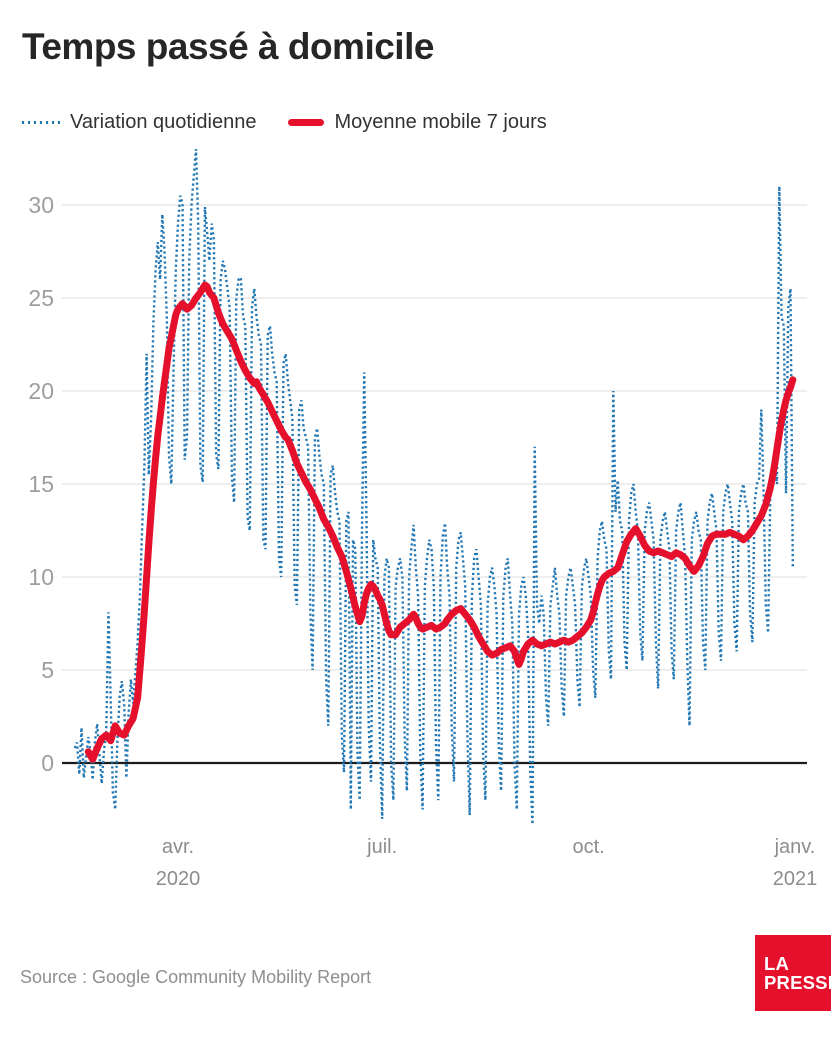 The image size is (840, 1040). I want to click on x-axis-tick-label: juil., so click(382, 847).